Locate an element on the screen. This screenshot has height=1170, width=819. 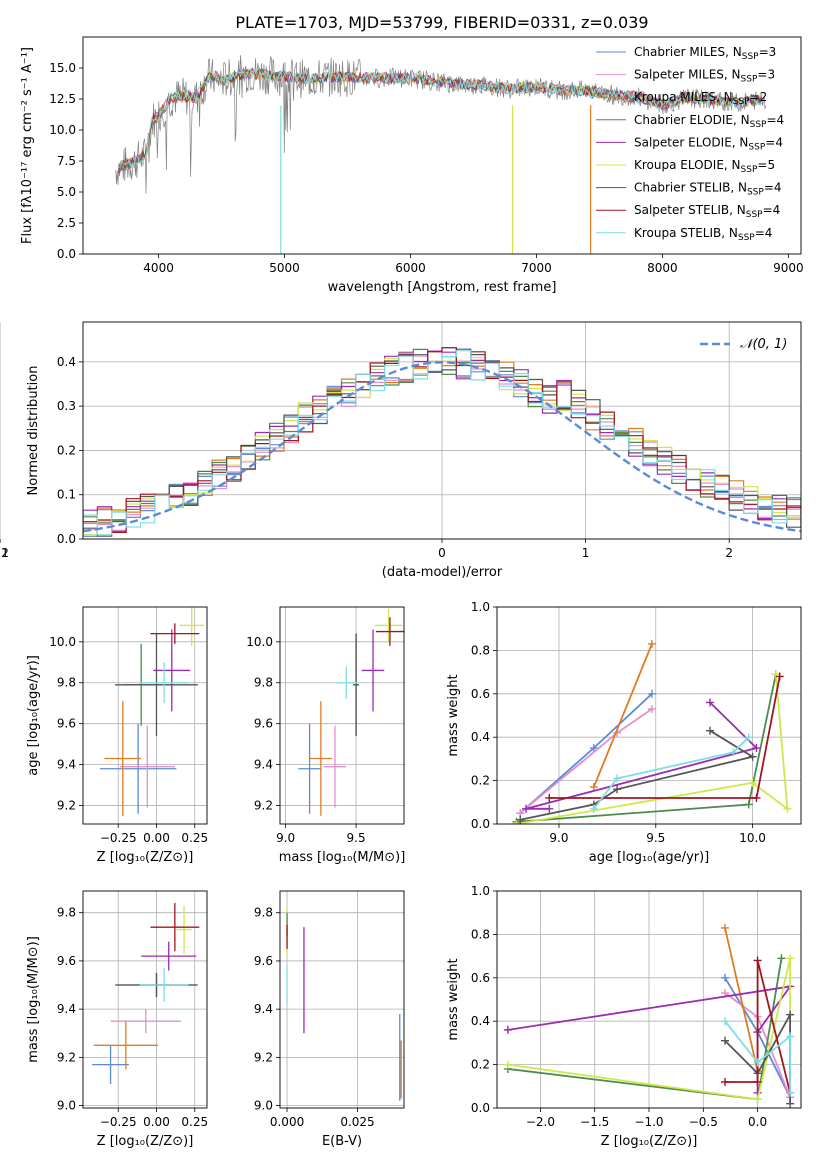
y-tick-label: 9.8 is located at coordinates (66, 913).